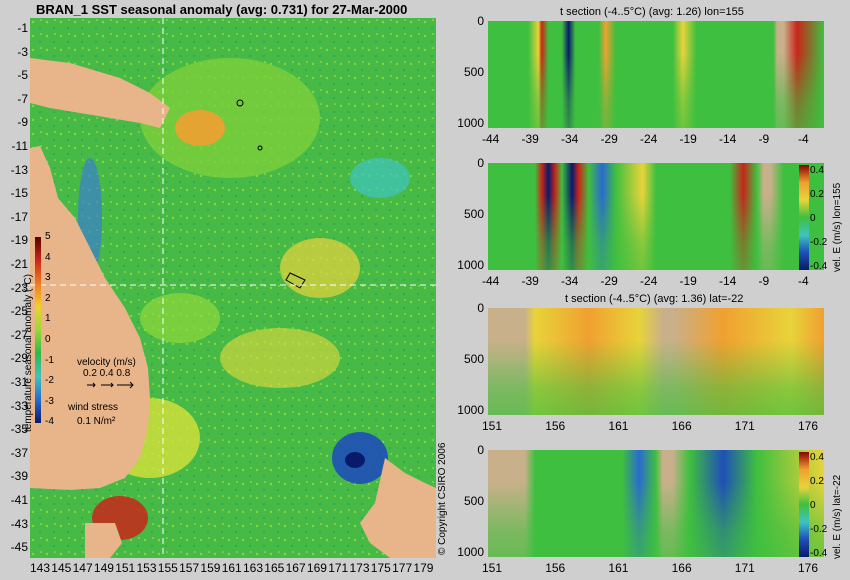 The width and height of the screenshot is (850, 580). Describe the element at coordinates (19, 429) in the screenshot. I see `map-y-tick: -35` at that location.